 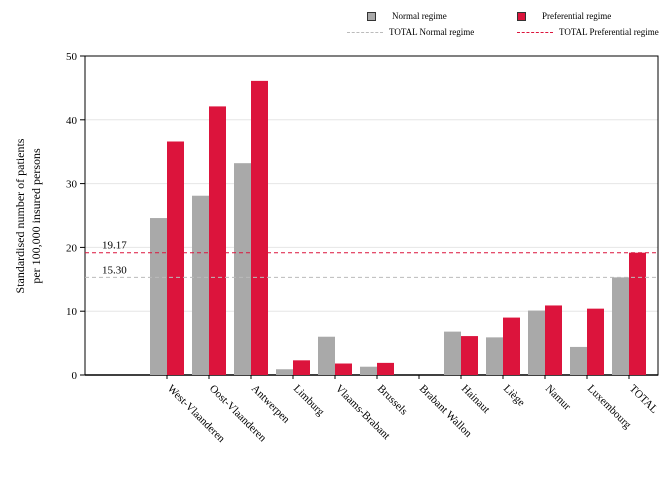 I want to click on x-tick-label: TOTAL, so click(x=643, y=399).